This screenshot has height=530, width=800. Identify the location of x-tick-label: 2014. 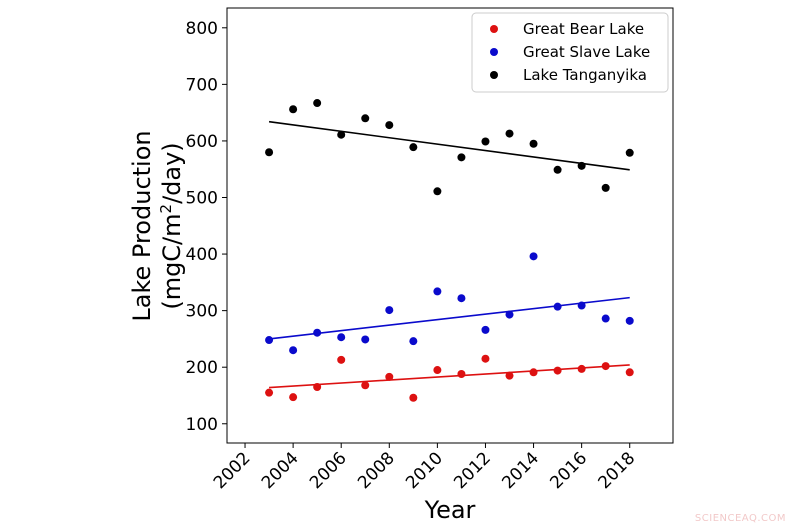
(520, 470).